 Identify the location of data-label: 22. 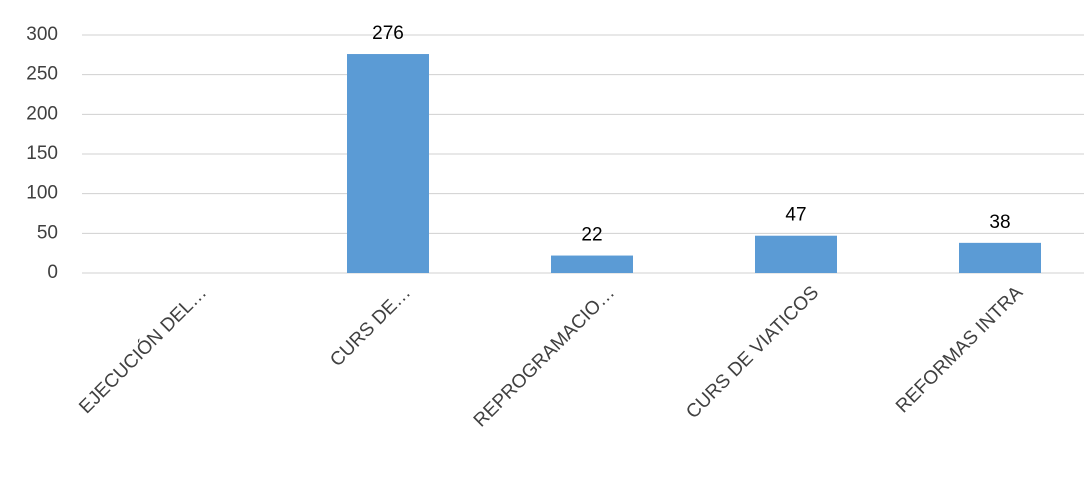
(591, 235).